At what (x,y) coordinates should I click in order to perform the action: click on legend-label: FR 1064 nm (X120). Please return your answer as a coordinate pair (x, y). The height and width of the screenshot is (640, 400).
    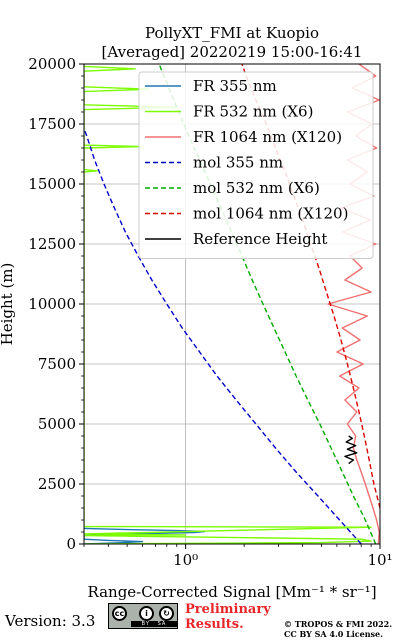
    Looking at the image, I should click on (267, 137).